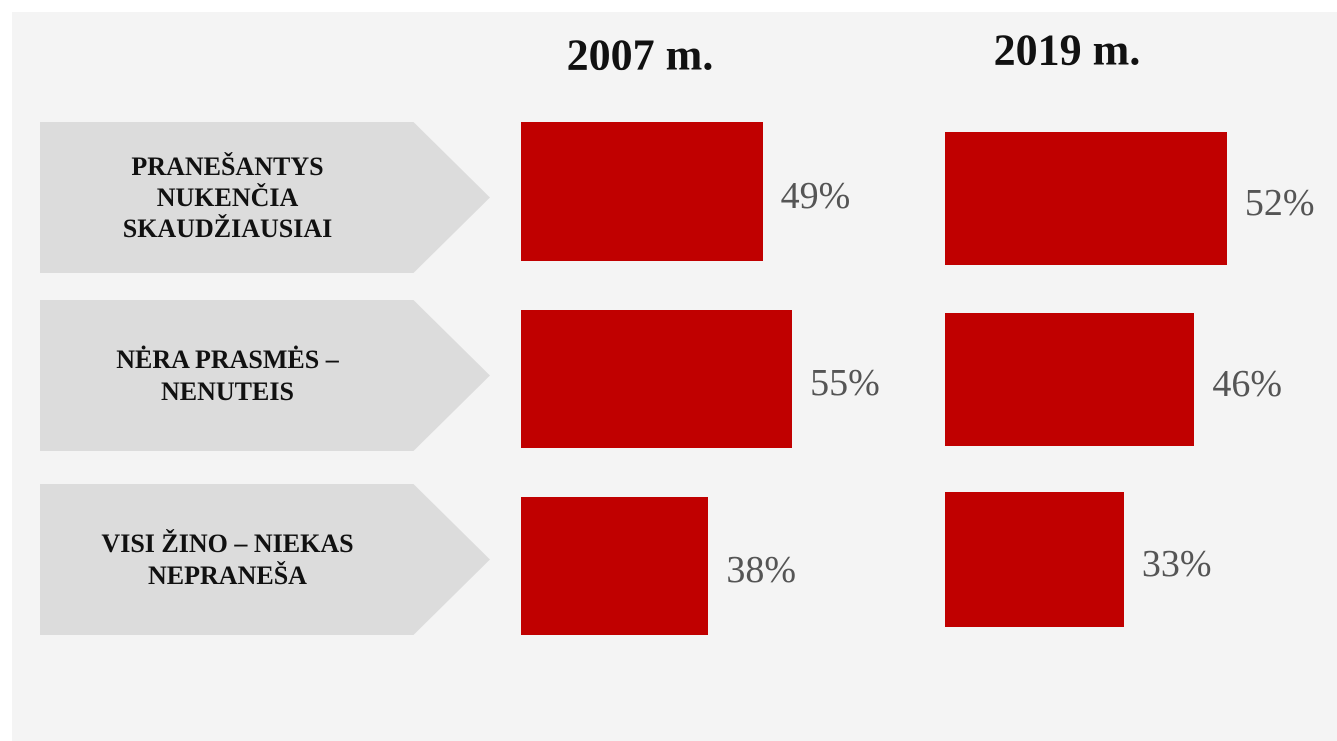  I want to click on category-label: PRANEŠANTYS NUKENČIA SKAUDŽIAUSIAI, so click(227, 197).